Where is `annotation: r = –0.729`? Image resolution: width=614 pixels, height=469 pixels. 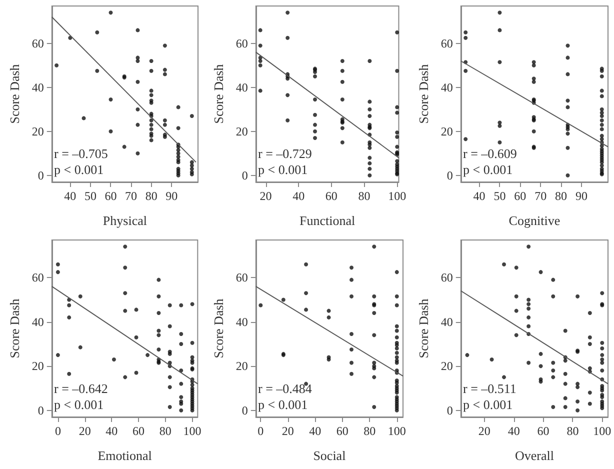
annotation: r = –0.729 is located at coordinates (285, 153).